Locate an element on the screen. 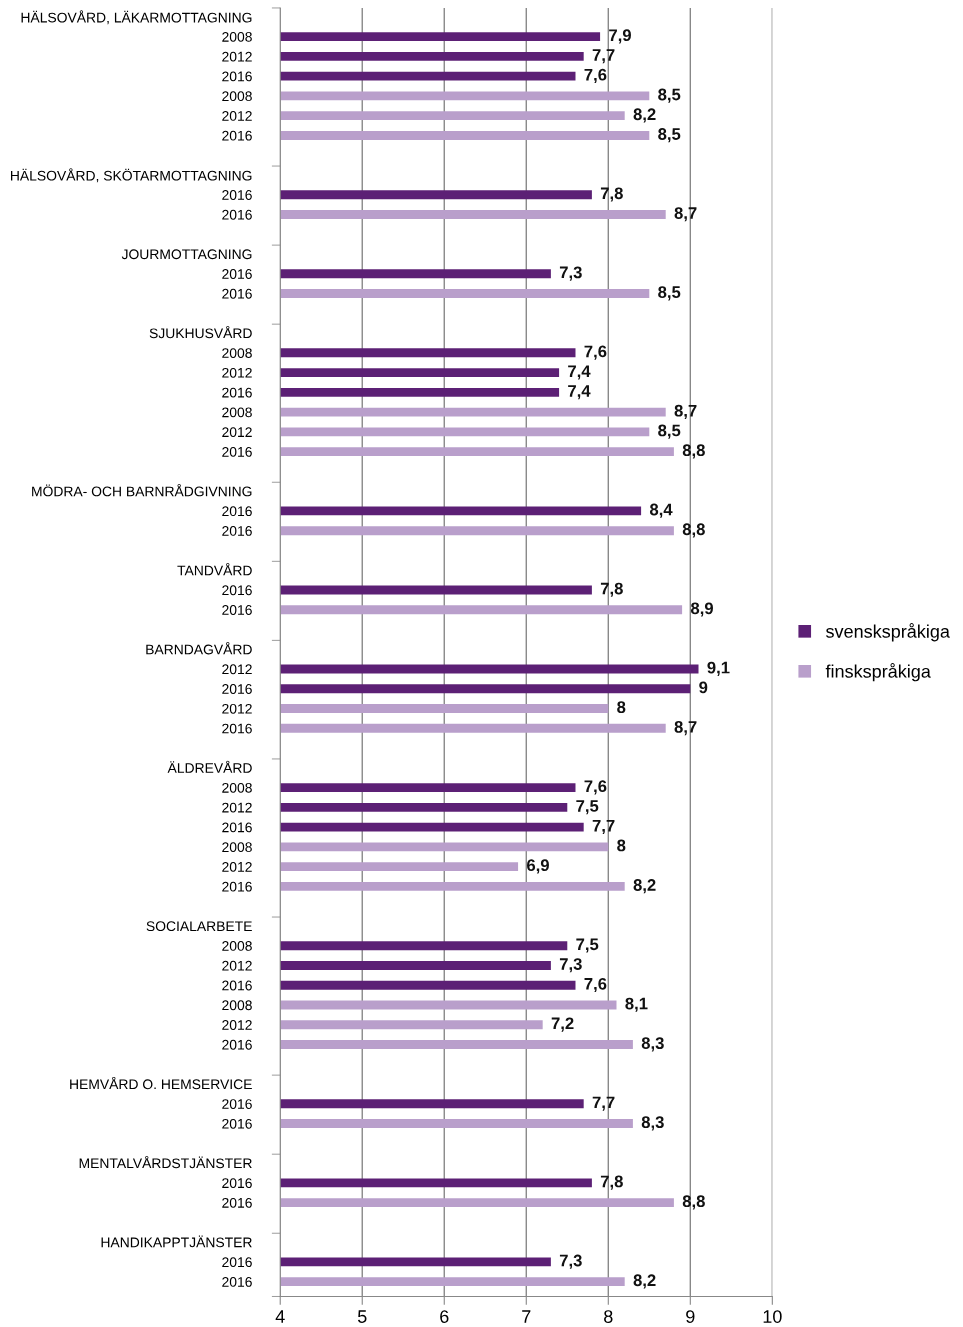 This screenshot has height=1327, width=963. y-tick-label: SOCIALARBETE is located at coordinates (199, 926).